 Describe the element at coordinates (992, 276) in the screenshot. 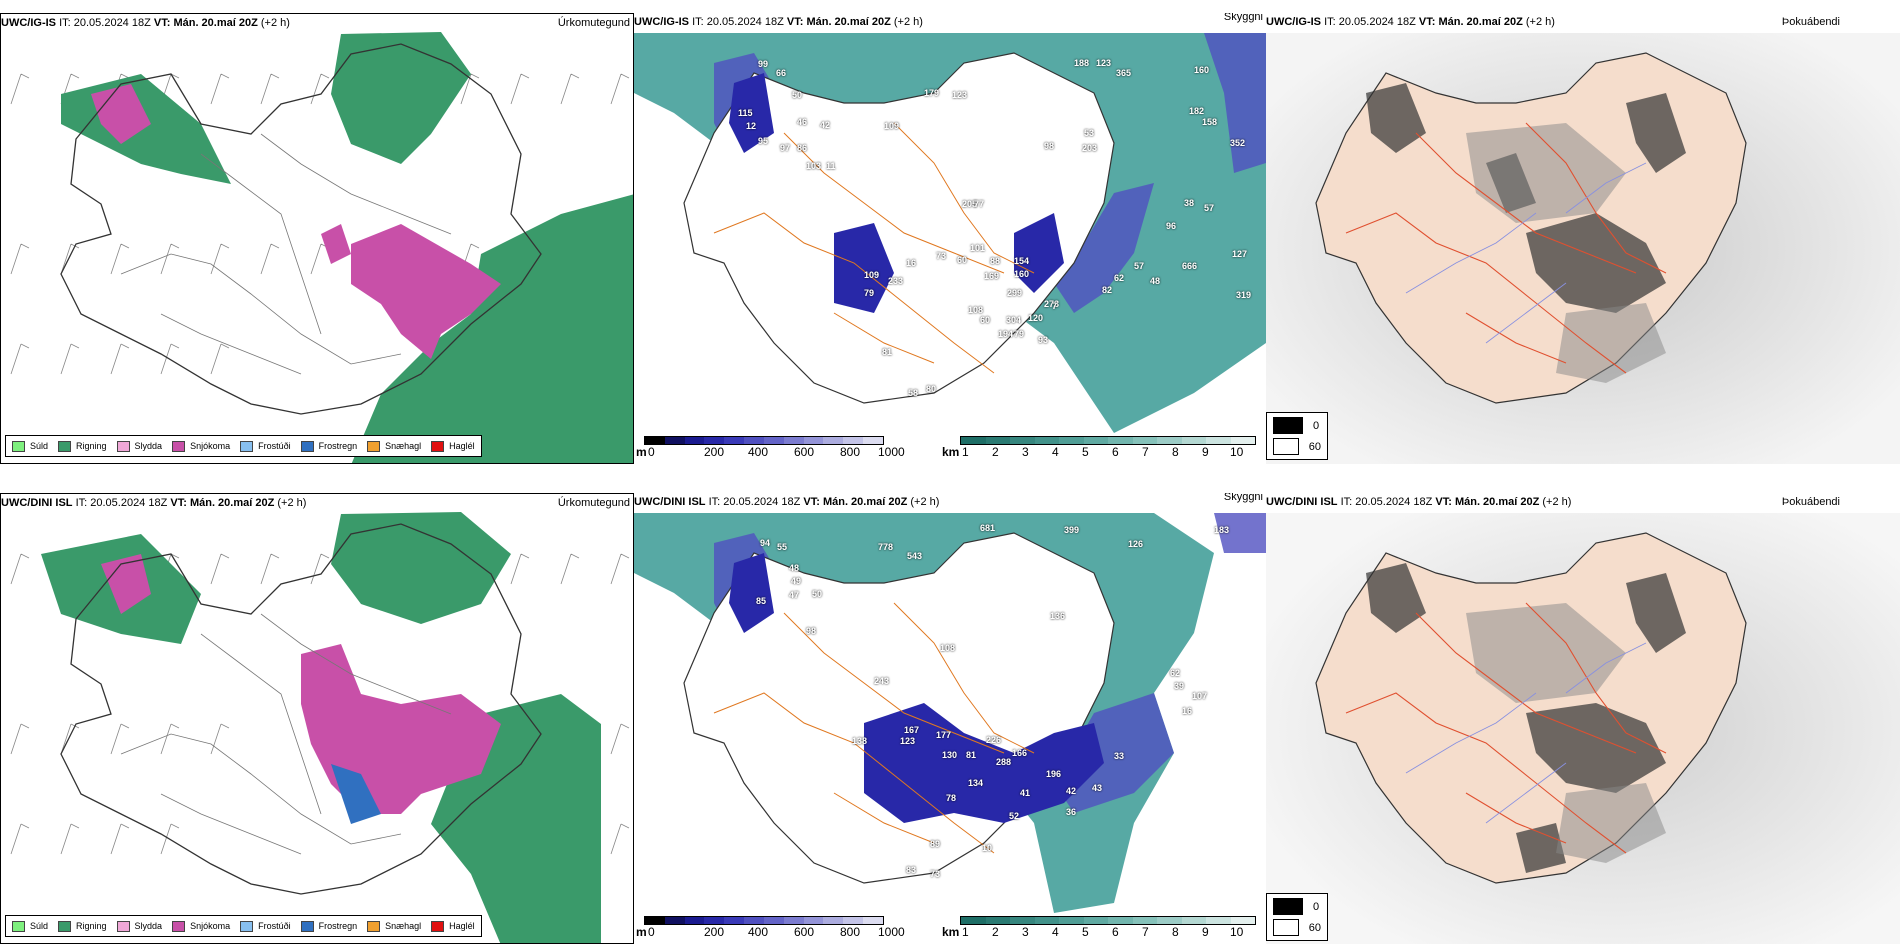

I see `cloud-base-label: 169` at that location.